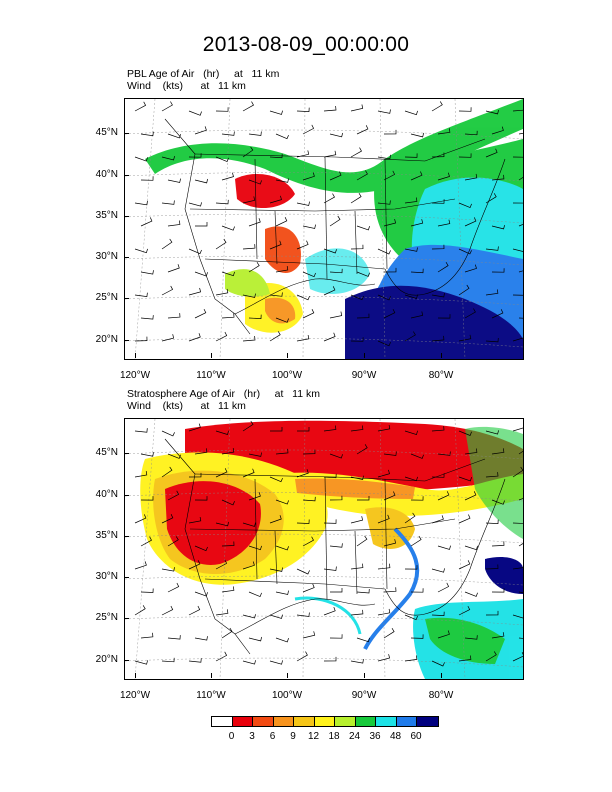 This screenshot has height=792, width=612. I want to click on longitude-label: 80°W, so click(441, 375).